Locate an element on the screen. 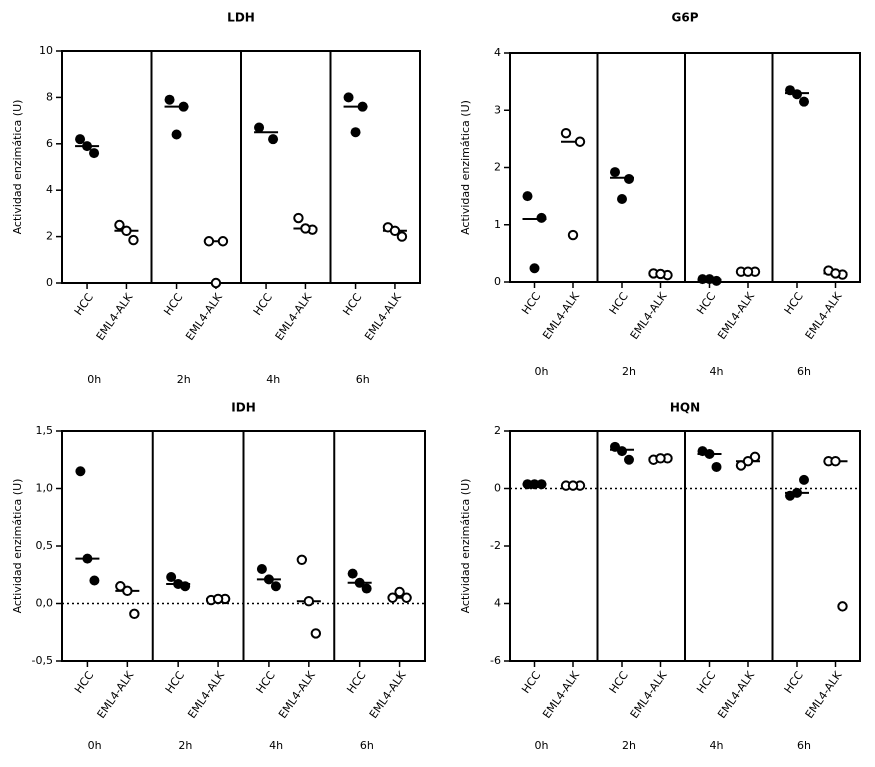  y-tick-label: 1 is located at coordinates (497, 224).